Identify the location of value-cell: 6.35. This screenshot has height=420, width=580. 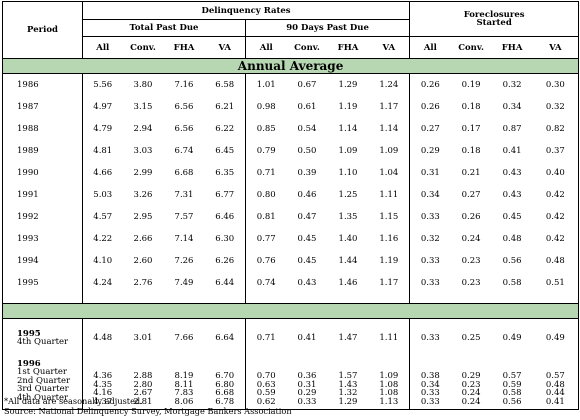
(225, 172).